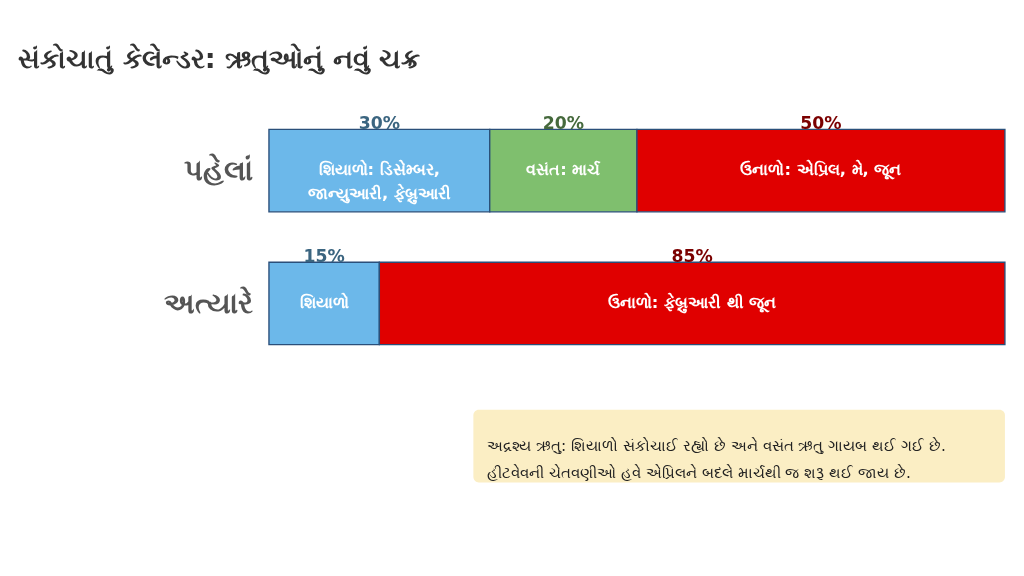 This screenshot has width=1024, height=576. Describe the element at coordinates (324, 255) in the screenshot. I see `data-label: 15%` at that location.